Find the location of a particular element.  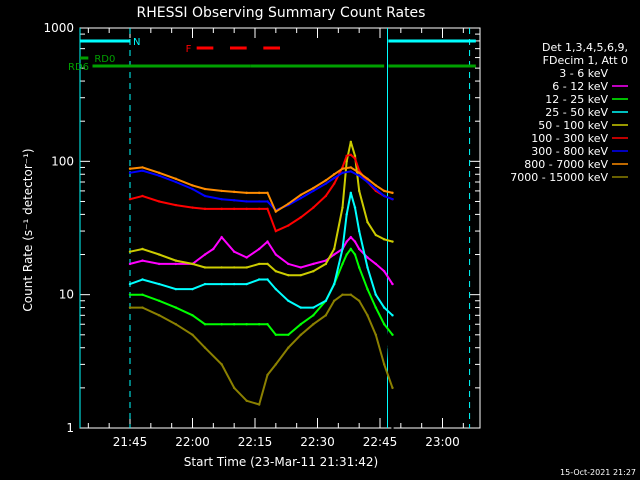

svg-text: Count Rate (s⁻¹ detector⁻¹) is located at coordinates (28, 229).